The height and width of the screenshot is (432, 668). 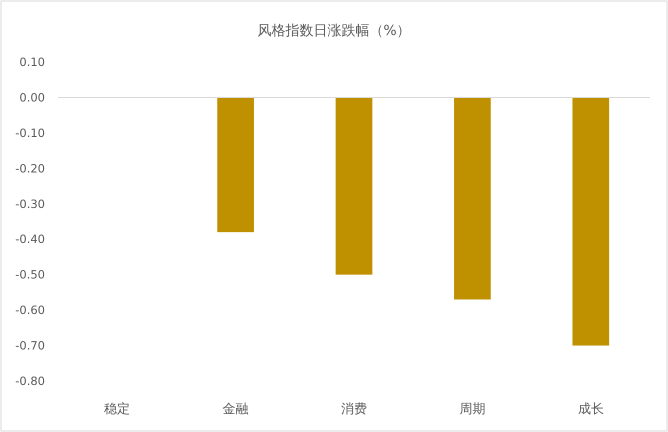 I want to click on y-tick-label: -0.50, so click(x=30, y=275).